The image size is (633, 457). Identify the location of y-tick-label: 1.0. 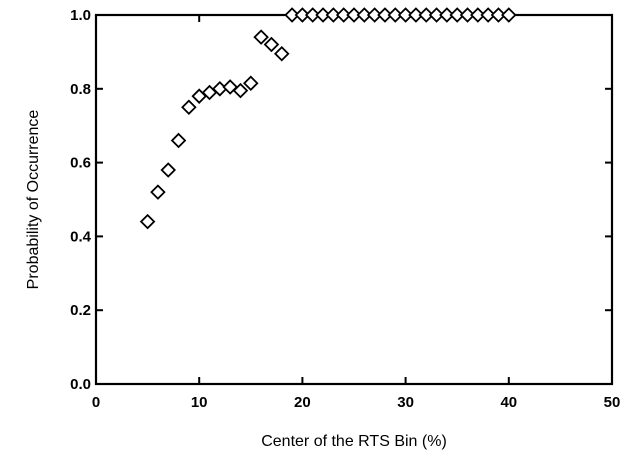
(80, 15).